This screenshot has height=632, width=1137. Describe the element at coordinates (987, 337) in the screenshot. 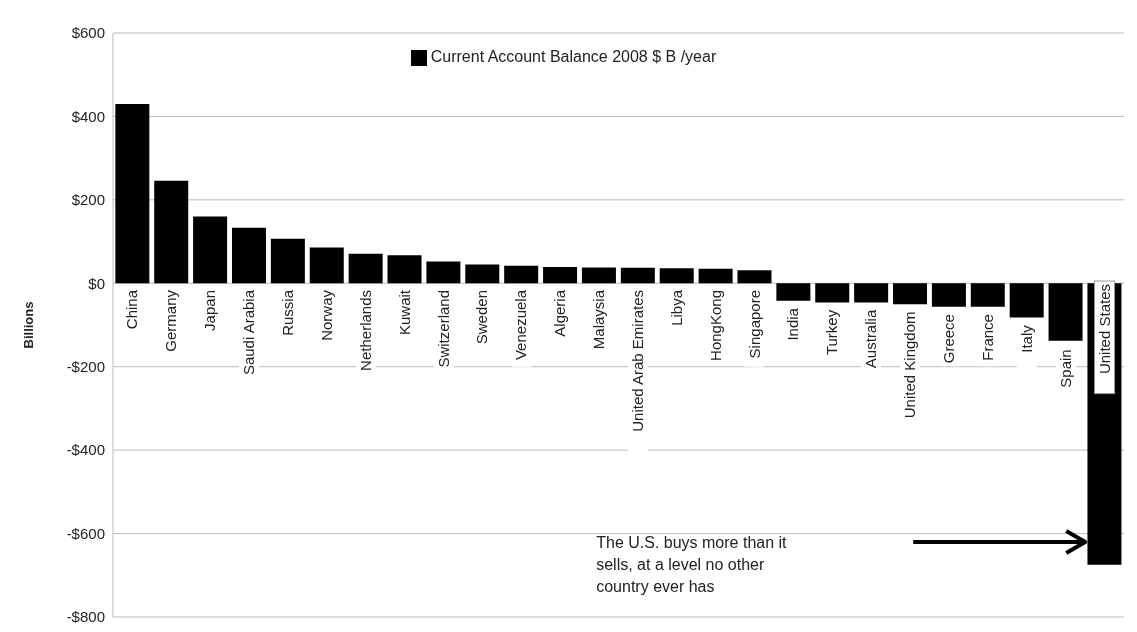

I see `x-tick-label: France` at that location.